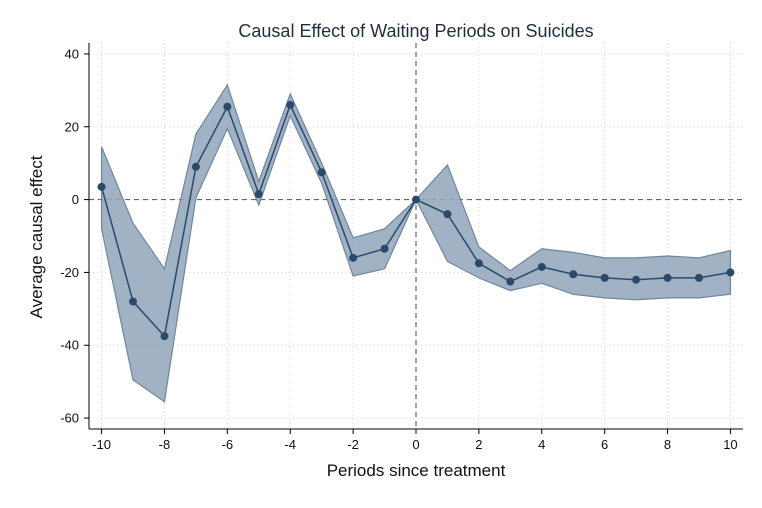 This screenshot has height=508, width=762. I want to click on x-tick-label: -6, so click(228, 444).